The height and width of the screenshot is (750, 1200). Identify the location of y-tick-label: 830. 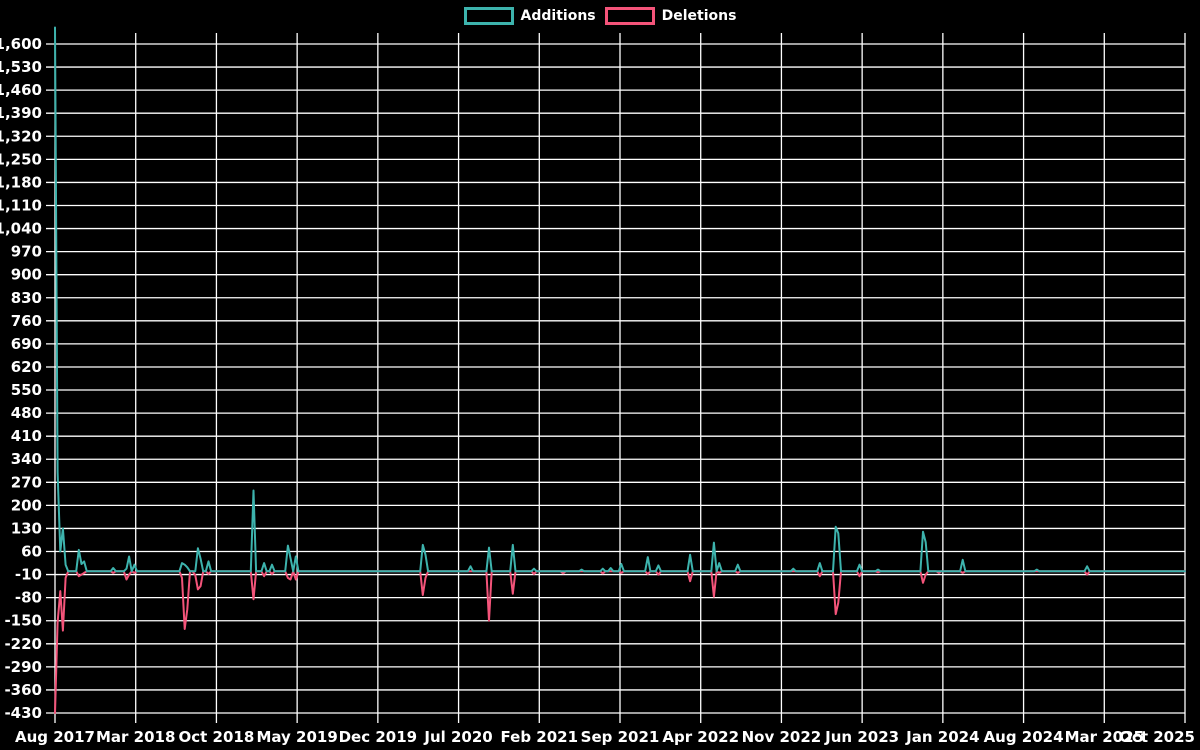
(26, 298).